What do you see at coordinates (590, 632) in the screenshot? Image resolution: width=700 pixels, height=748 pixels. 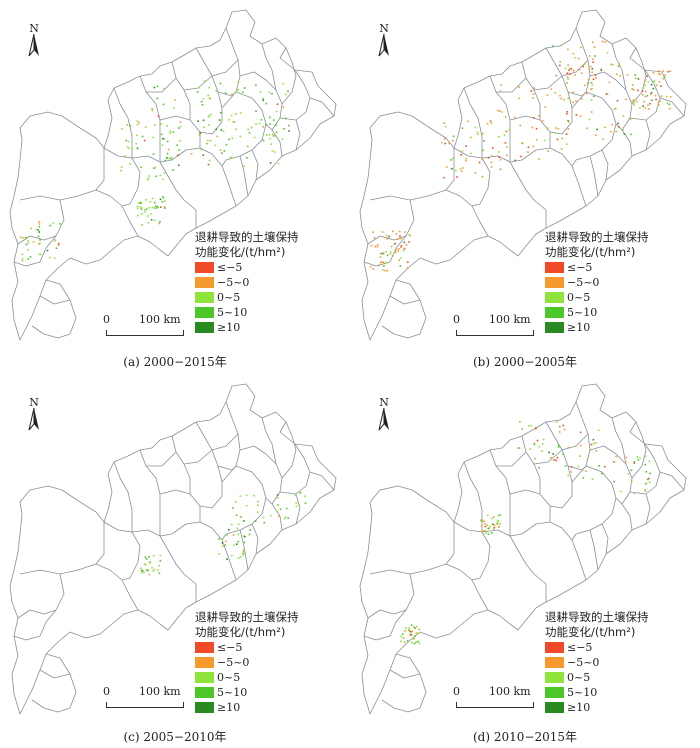 I see `legend-title-line2: 功能变化/(t/hm²)` at bounding box center [590, 632].